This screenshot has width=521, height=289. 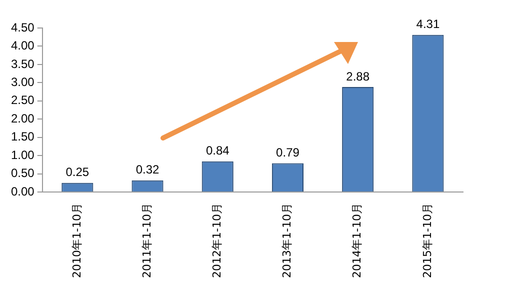 I want to click on text: 4.00, so click(x=22, y=45).